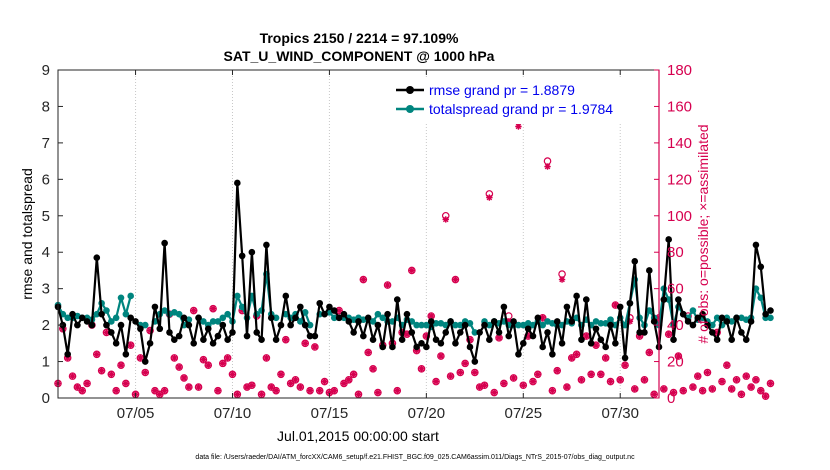  I want to click on x-axis-label: Jul.01,2015 00:00:00 start, so click(358, 436).